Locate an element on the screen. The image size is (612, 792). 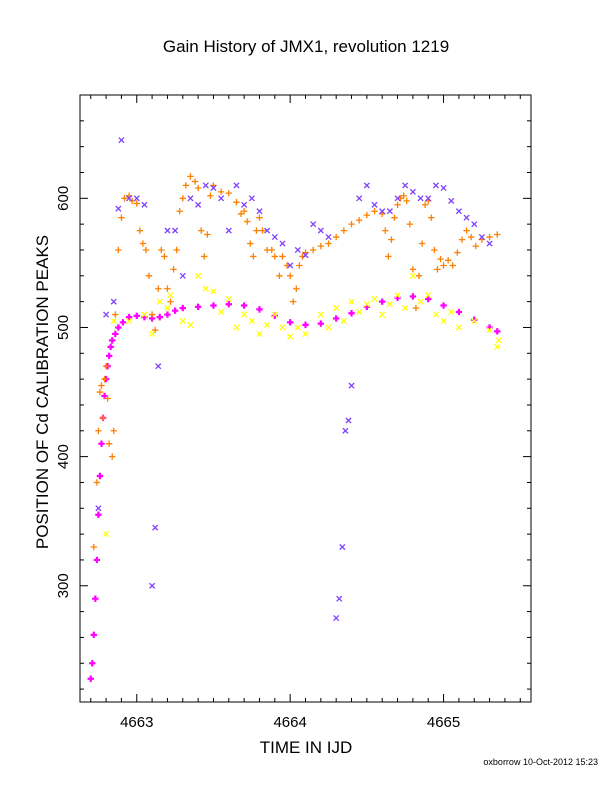
x-tick-label: 4664 is located at coordinates (289, 722).